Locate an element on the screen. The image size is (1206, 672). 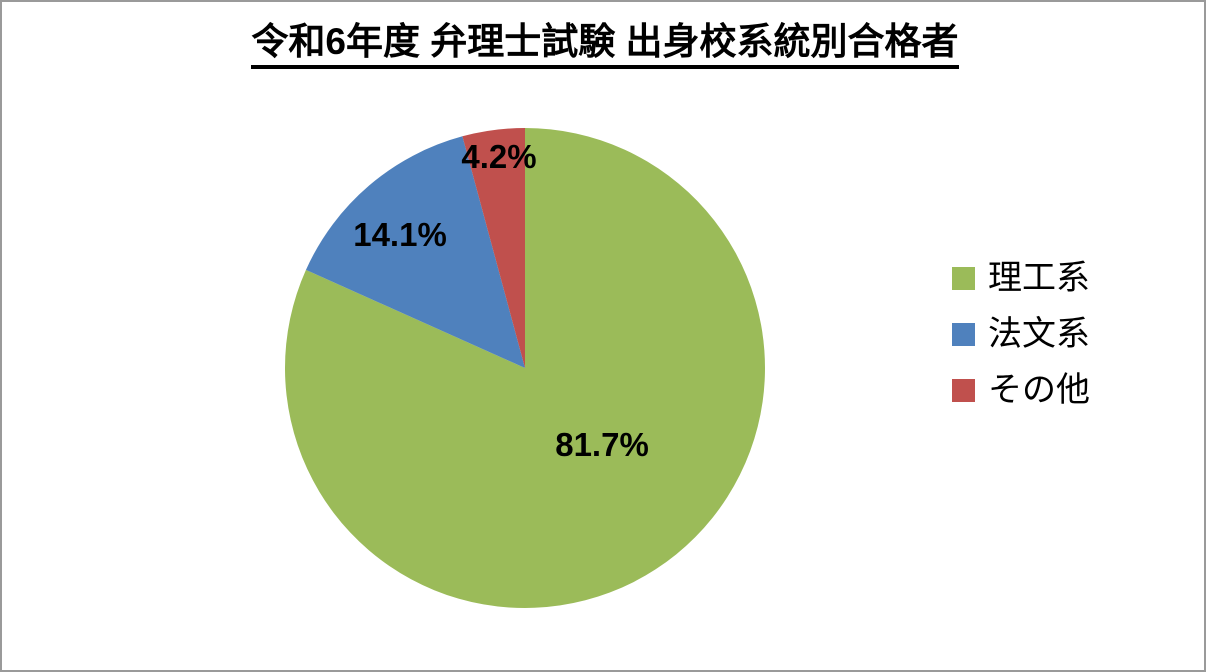
legend-item-houbunkei: 法文系 is located at coordinates (1021, 334).